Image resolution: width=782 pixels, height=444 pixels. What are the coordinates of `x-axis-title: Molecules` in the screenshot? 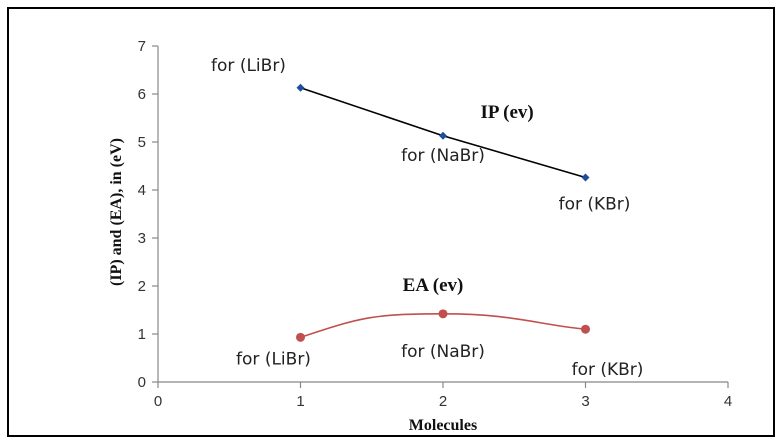 It's located at (443, 425).